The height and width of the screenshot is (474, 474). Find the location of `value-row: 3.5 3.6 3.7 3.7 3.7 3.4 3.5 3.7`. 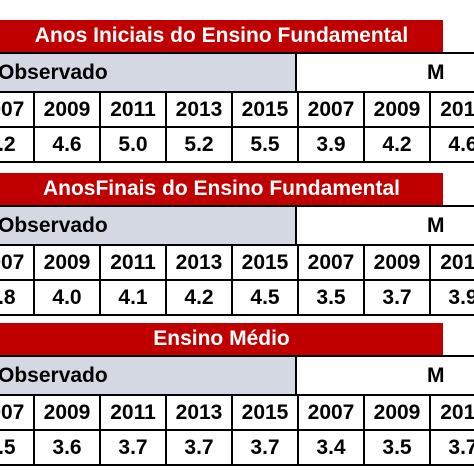

value-row: 3.5 3.6 3.7 3.7 3.7 3.4 3.5 3.7 is located at coordinates (237, 448).